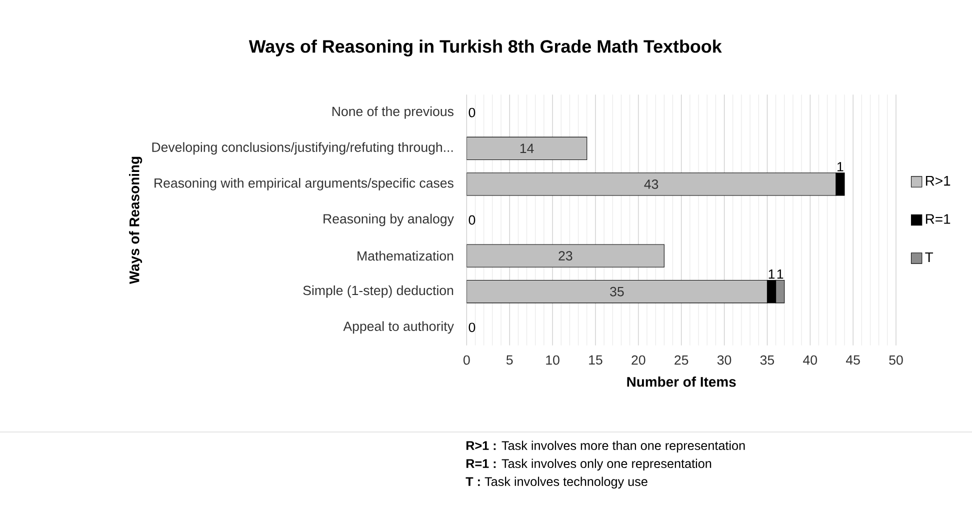 The width and height of the screenshot is (972, 528). Describe the element at coordinates (681, 381) in the screenshot. I see `x-axis-title: Number of Items` at that location.